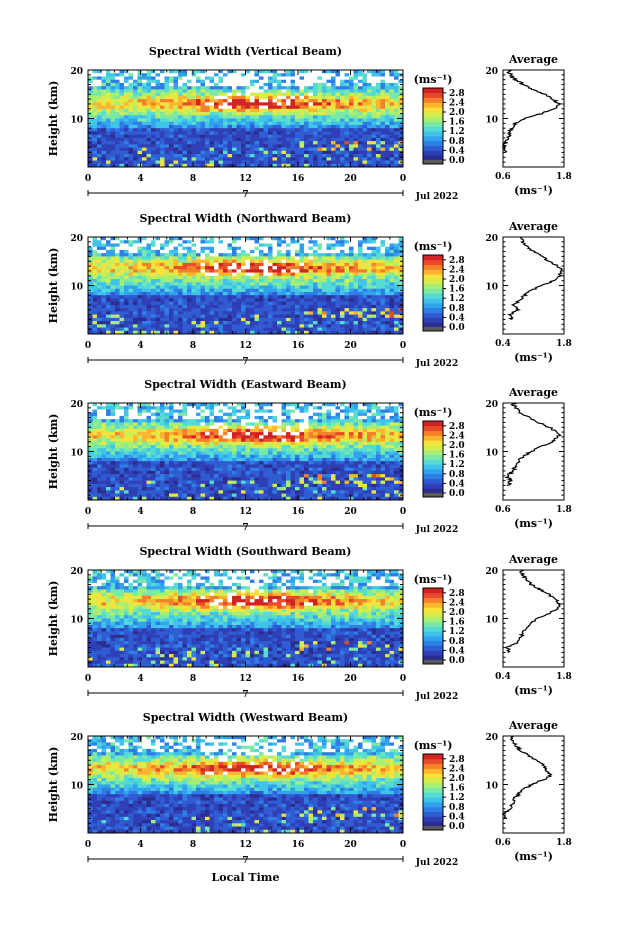 This screenshot has width=623, height=929. Describe the element at coordinates (457, 309) in the screenshot. I see `colorbar-tick-label: 0.8` at that location.